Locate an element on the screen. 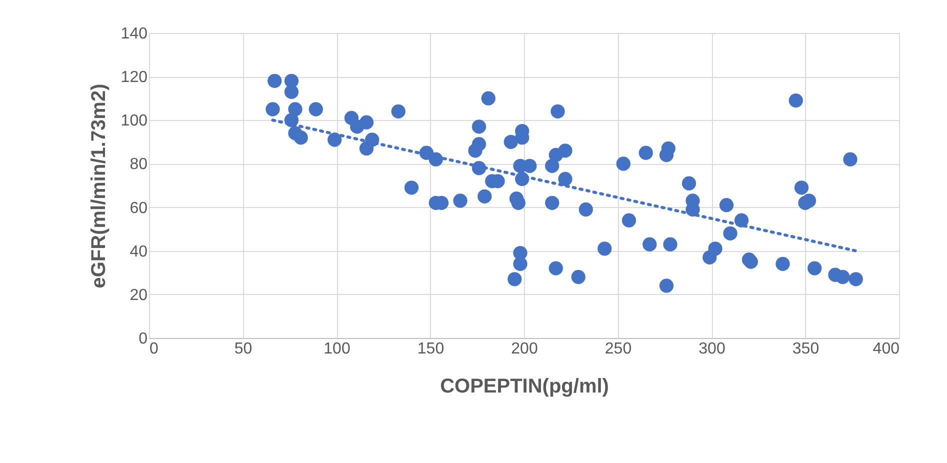  x-tick-label: 300 is located at coordinates (712, 349).